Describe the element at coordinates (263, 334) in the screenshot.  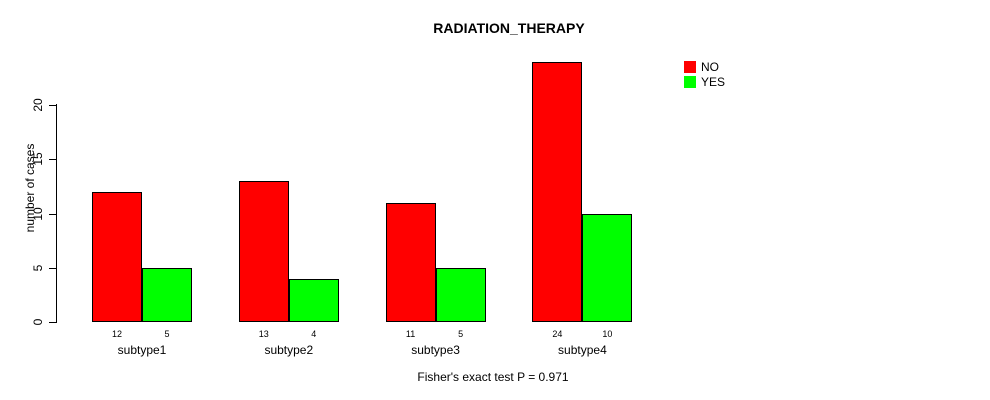
I see `bar-count-label: 13` at that location.